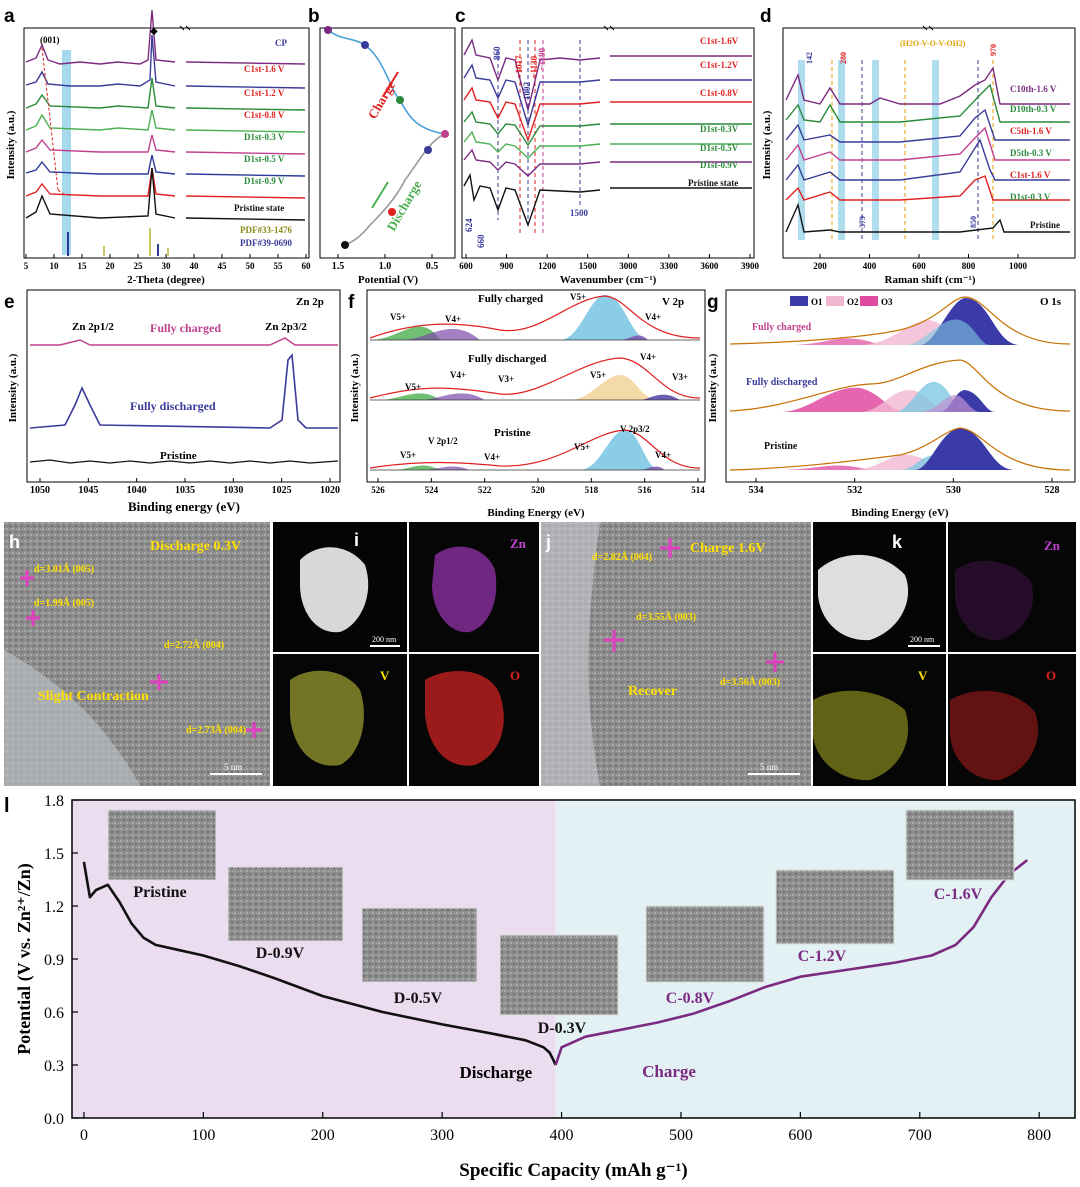 This screenshot has height=1187, width=1080. What do you see at coordinates (713, 302) in the screenshot?
I see `panel-letter-g: g` at bounding box center [713, 302].